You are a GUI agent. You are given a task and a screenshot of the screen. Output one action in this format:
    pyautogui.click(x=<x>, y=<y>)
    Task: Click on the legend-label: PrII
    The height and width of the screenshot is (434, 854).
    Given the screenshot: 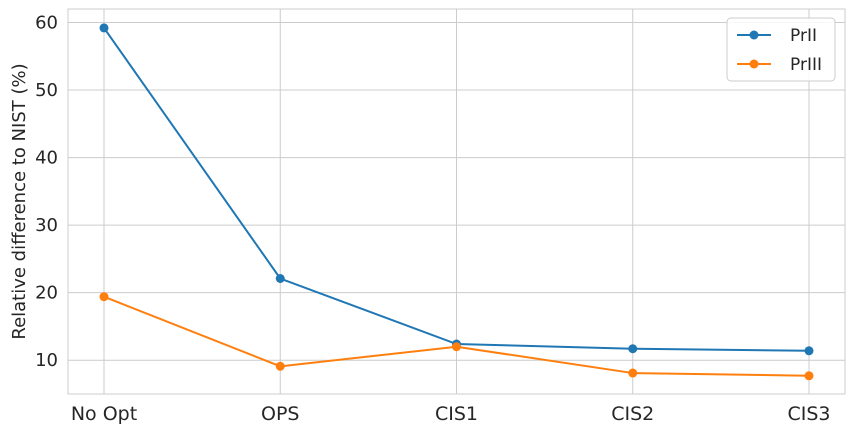 What is the action you would take?
    pyautogui.click(x=803, y=36)
    